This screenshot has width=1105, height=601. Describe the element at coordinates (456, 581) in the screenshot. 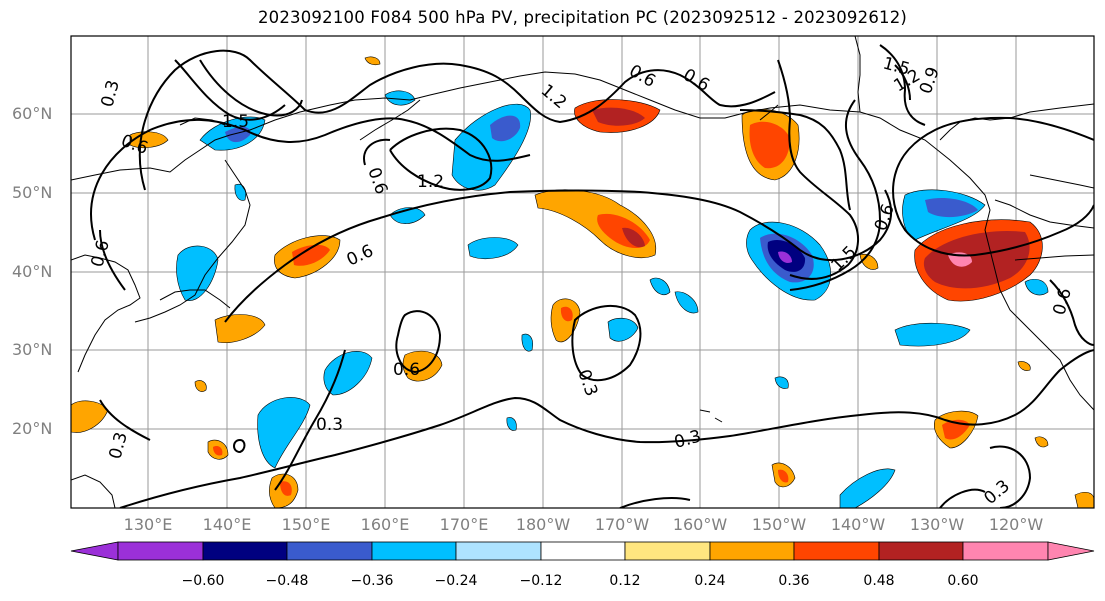

I see `colorbar-tick-label: −0.24` at that location.